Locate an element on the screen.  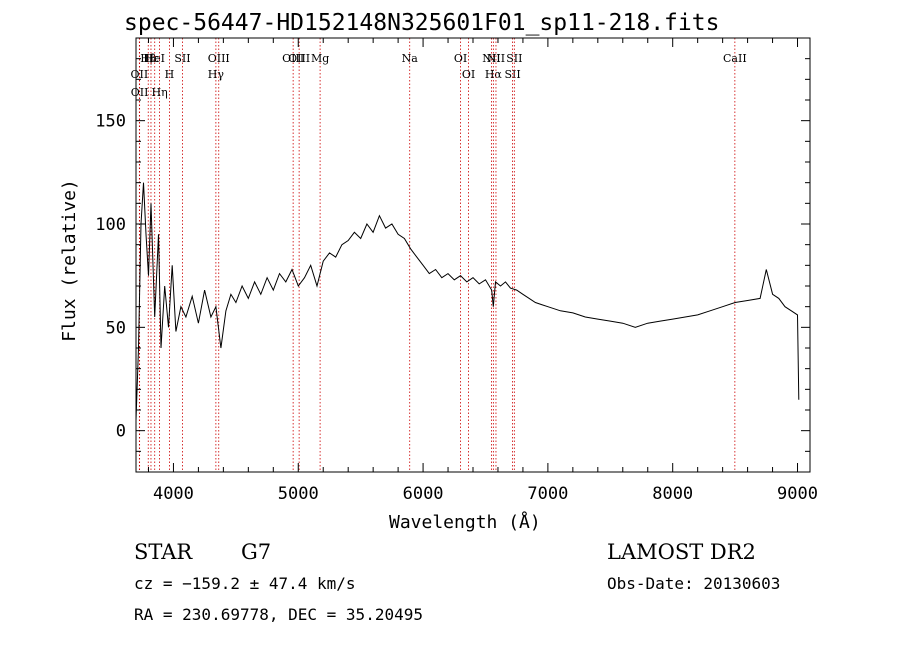
line-marker-label: Hβ is located at coordinates (148, 58).